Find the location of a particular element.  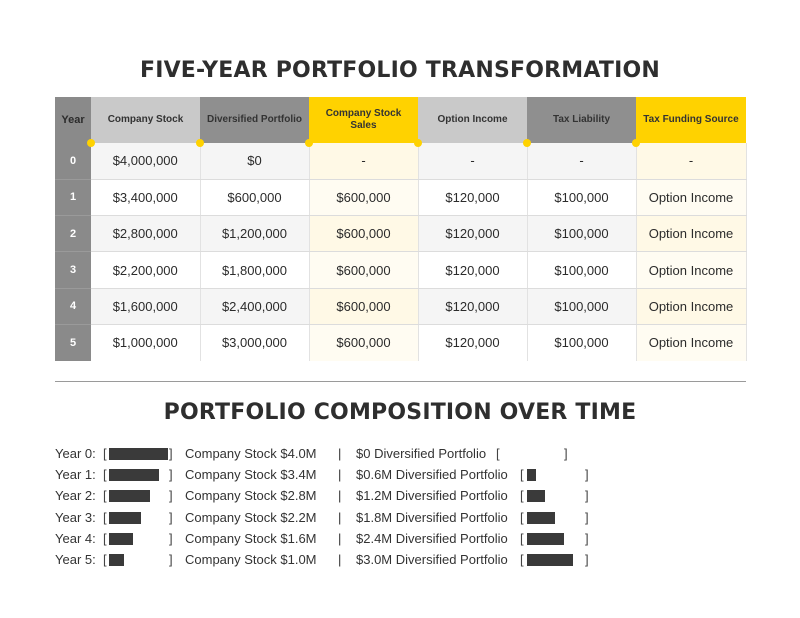

table-cell: $3,400,000 is located at coordinates (146, 198).